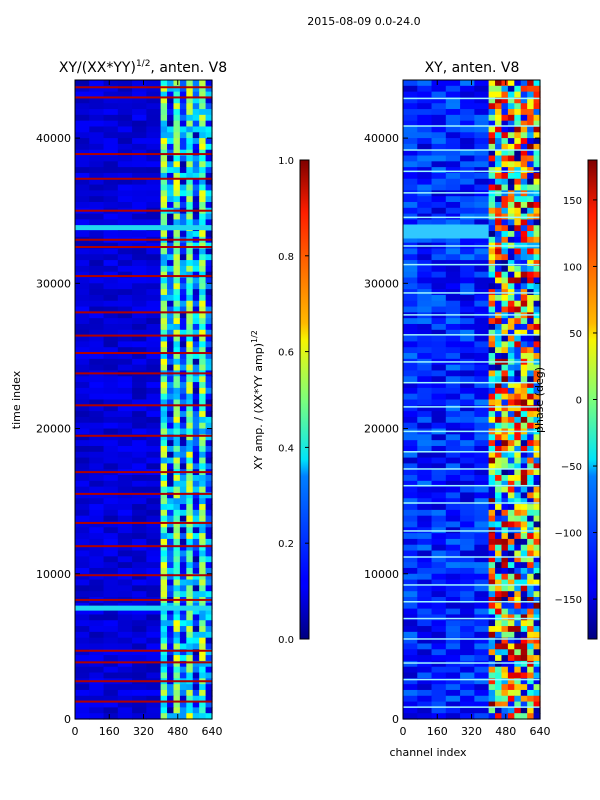  What do you see at coordinates (286, 161) in the screenshot?
I see `colorbar-tick-label: 1.0` at bounding box center [286, 161].